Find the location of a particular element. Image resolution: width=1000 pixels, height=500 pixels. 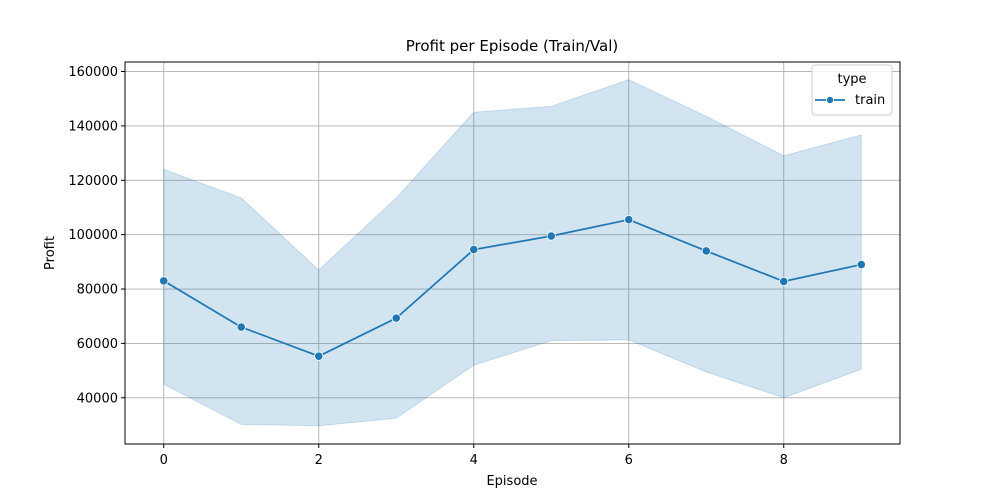

x-tick-label: 4 is located at coordinates (474, 460).